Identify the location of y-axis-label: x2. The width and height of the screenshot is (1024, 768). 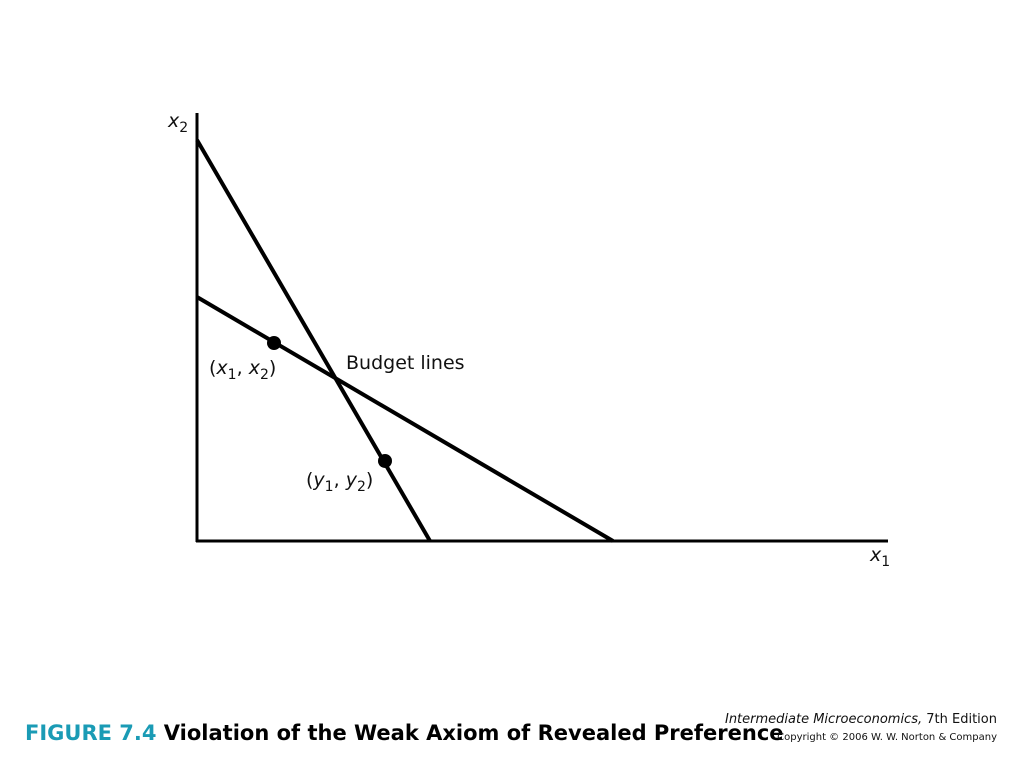
(177, 123).